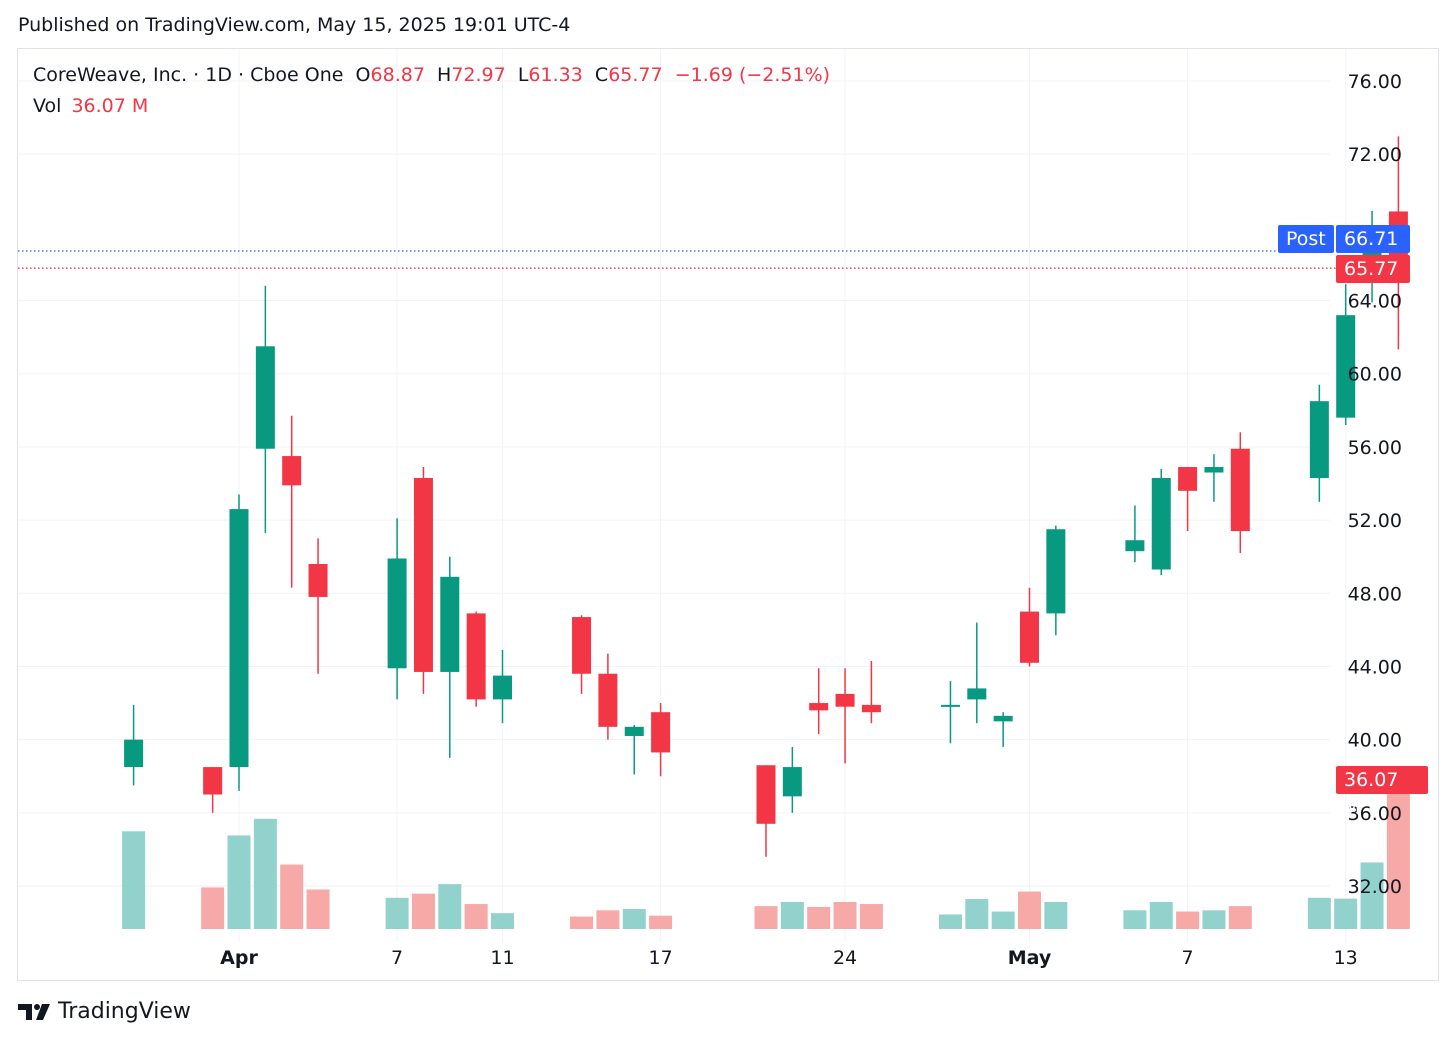 The width and height of the screenshot is (1456, 1045). What do you see at coordinates (1375, 667) in the screenshot?
I see `price-tick-label: 44.00` at bounding box center [1375, 667].